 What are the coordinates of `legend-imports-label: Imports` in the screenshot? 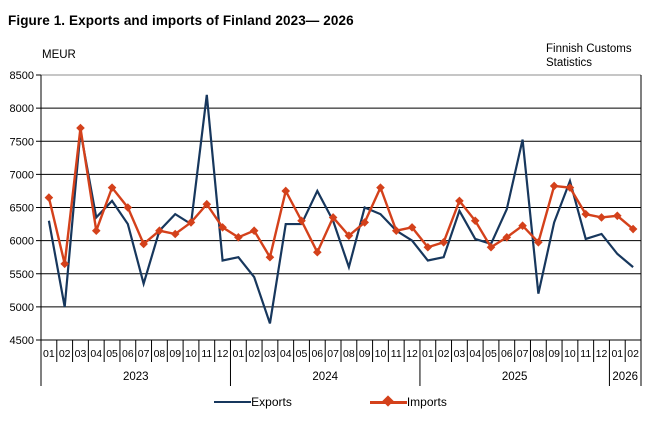 It's located at (426, 402).